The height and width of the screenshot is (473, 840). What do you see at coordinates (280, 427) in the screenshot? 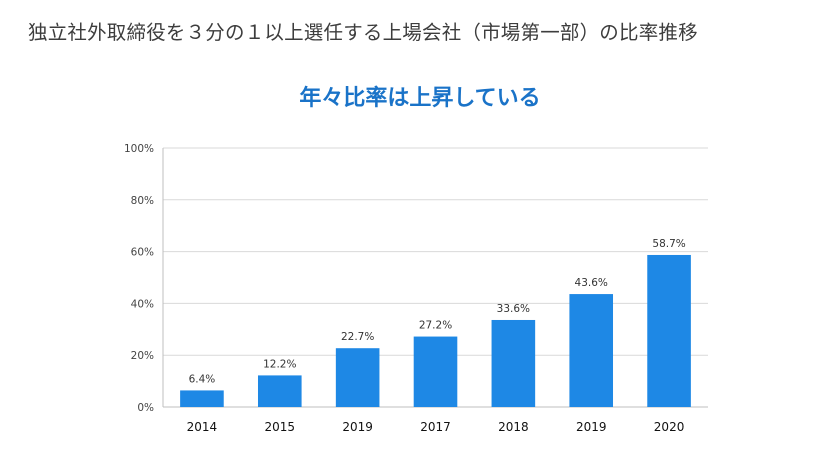
I see `x-tick-label: 2015` at bounding box center [280, 427].